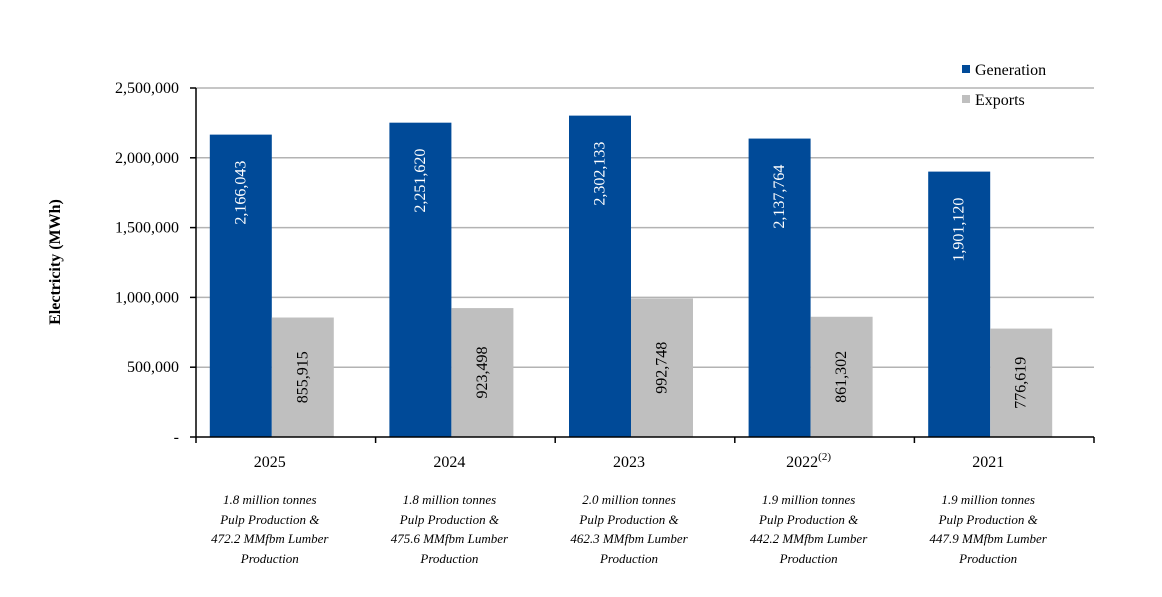 The width and height of the screenshot is (1162, 597). I want to click on x-tick-superscript: (2), so click(824, 457).